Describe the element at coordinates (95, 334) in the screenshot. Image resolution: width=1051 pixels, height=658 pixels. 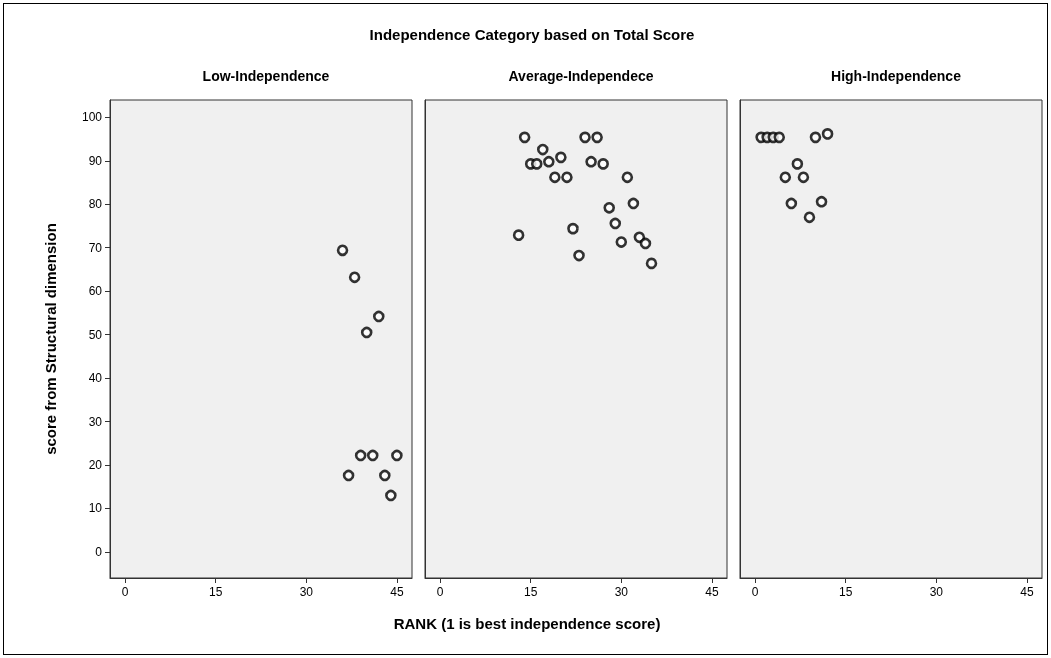
I see `y-tick-label: 50` at that location.